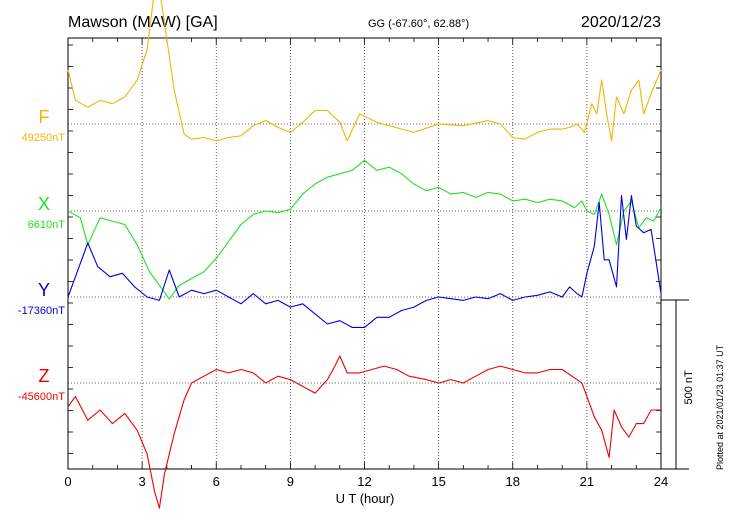 This screenshot has height=520, width=730. What do you see at coordinates (41, 397) in the screenshot?
I see `baseline-label-z: -45600nT` at bounding box center [41, 397].